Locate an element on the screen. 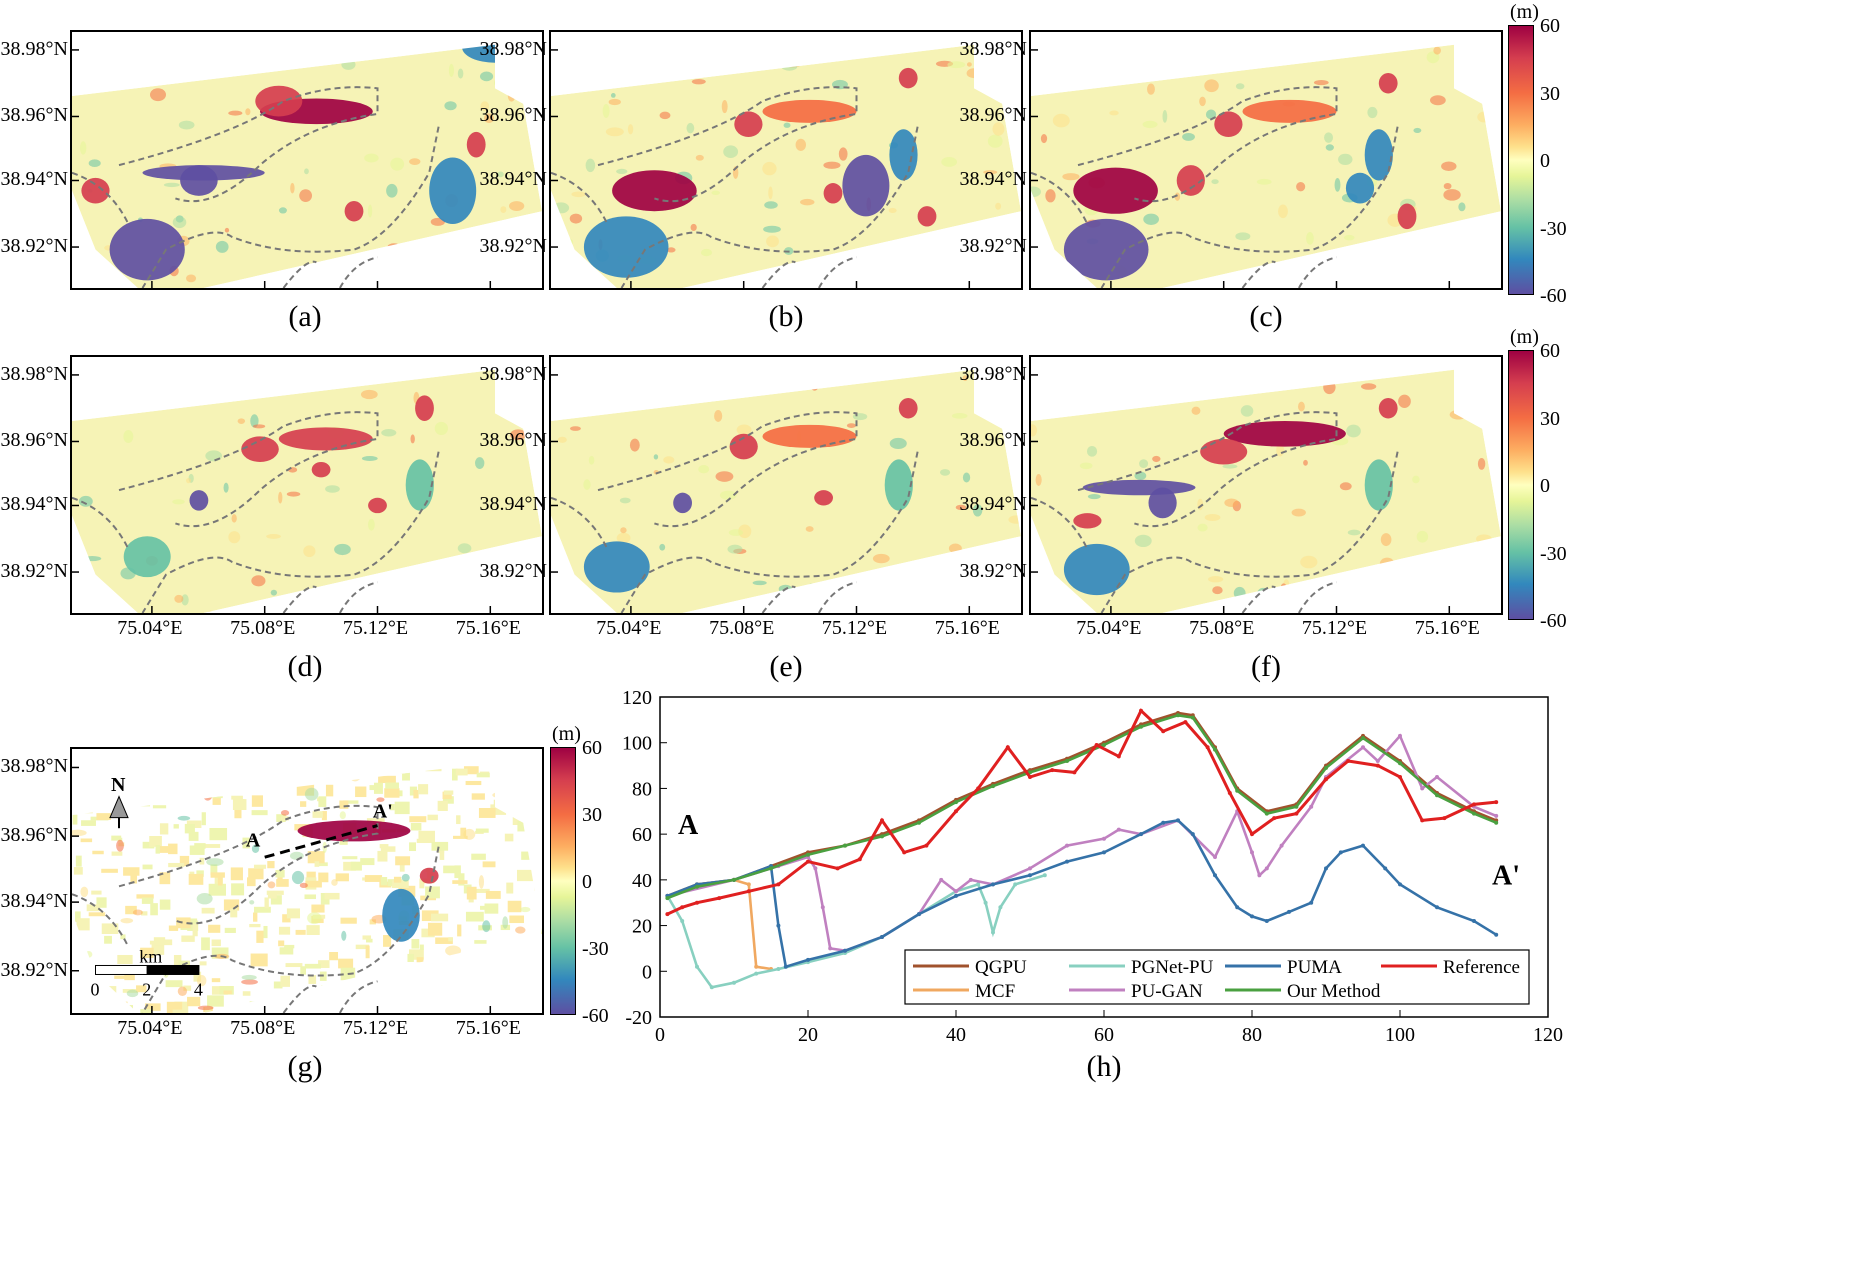 This screenshot has width=1851, height=1281. panel-label: (b) is located at coordinates (786, 316).